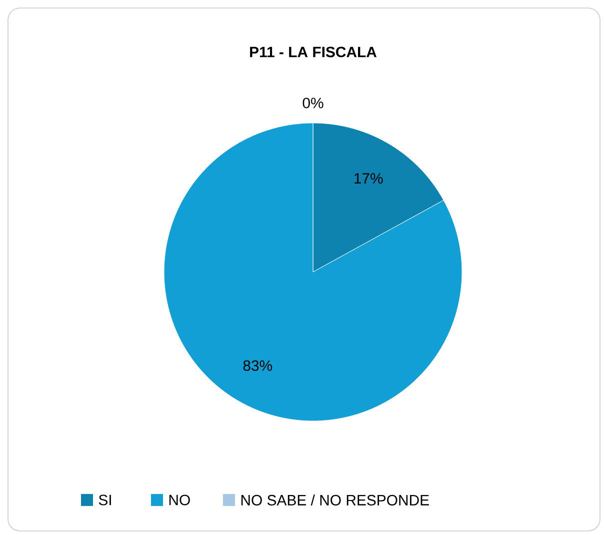 Image resolution: width=604 pixels, height=535 pixels. I want to click on text: 0%, so click(313, 103).